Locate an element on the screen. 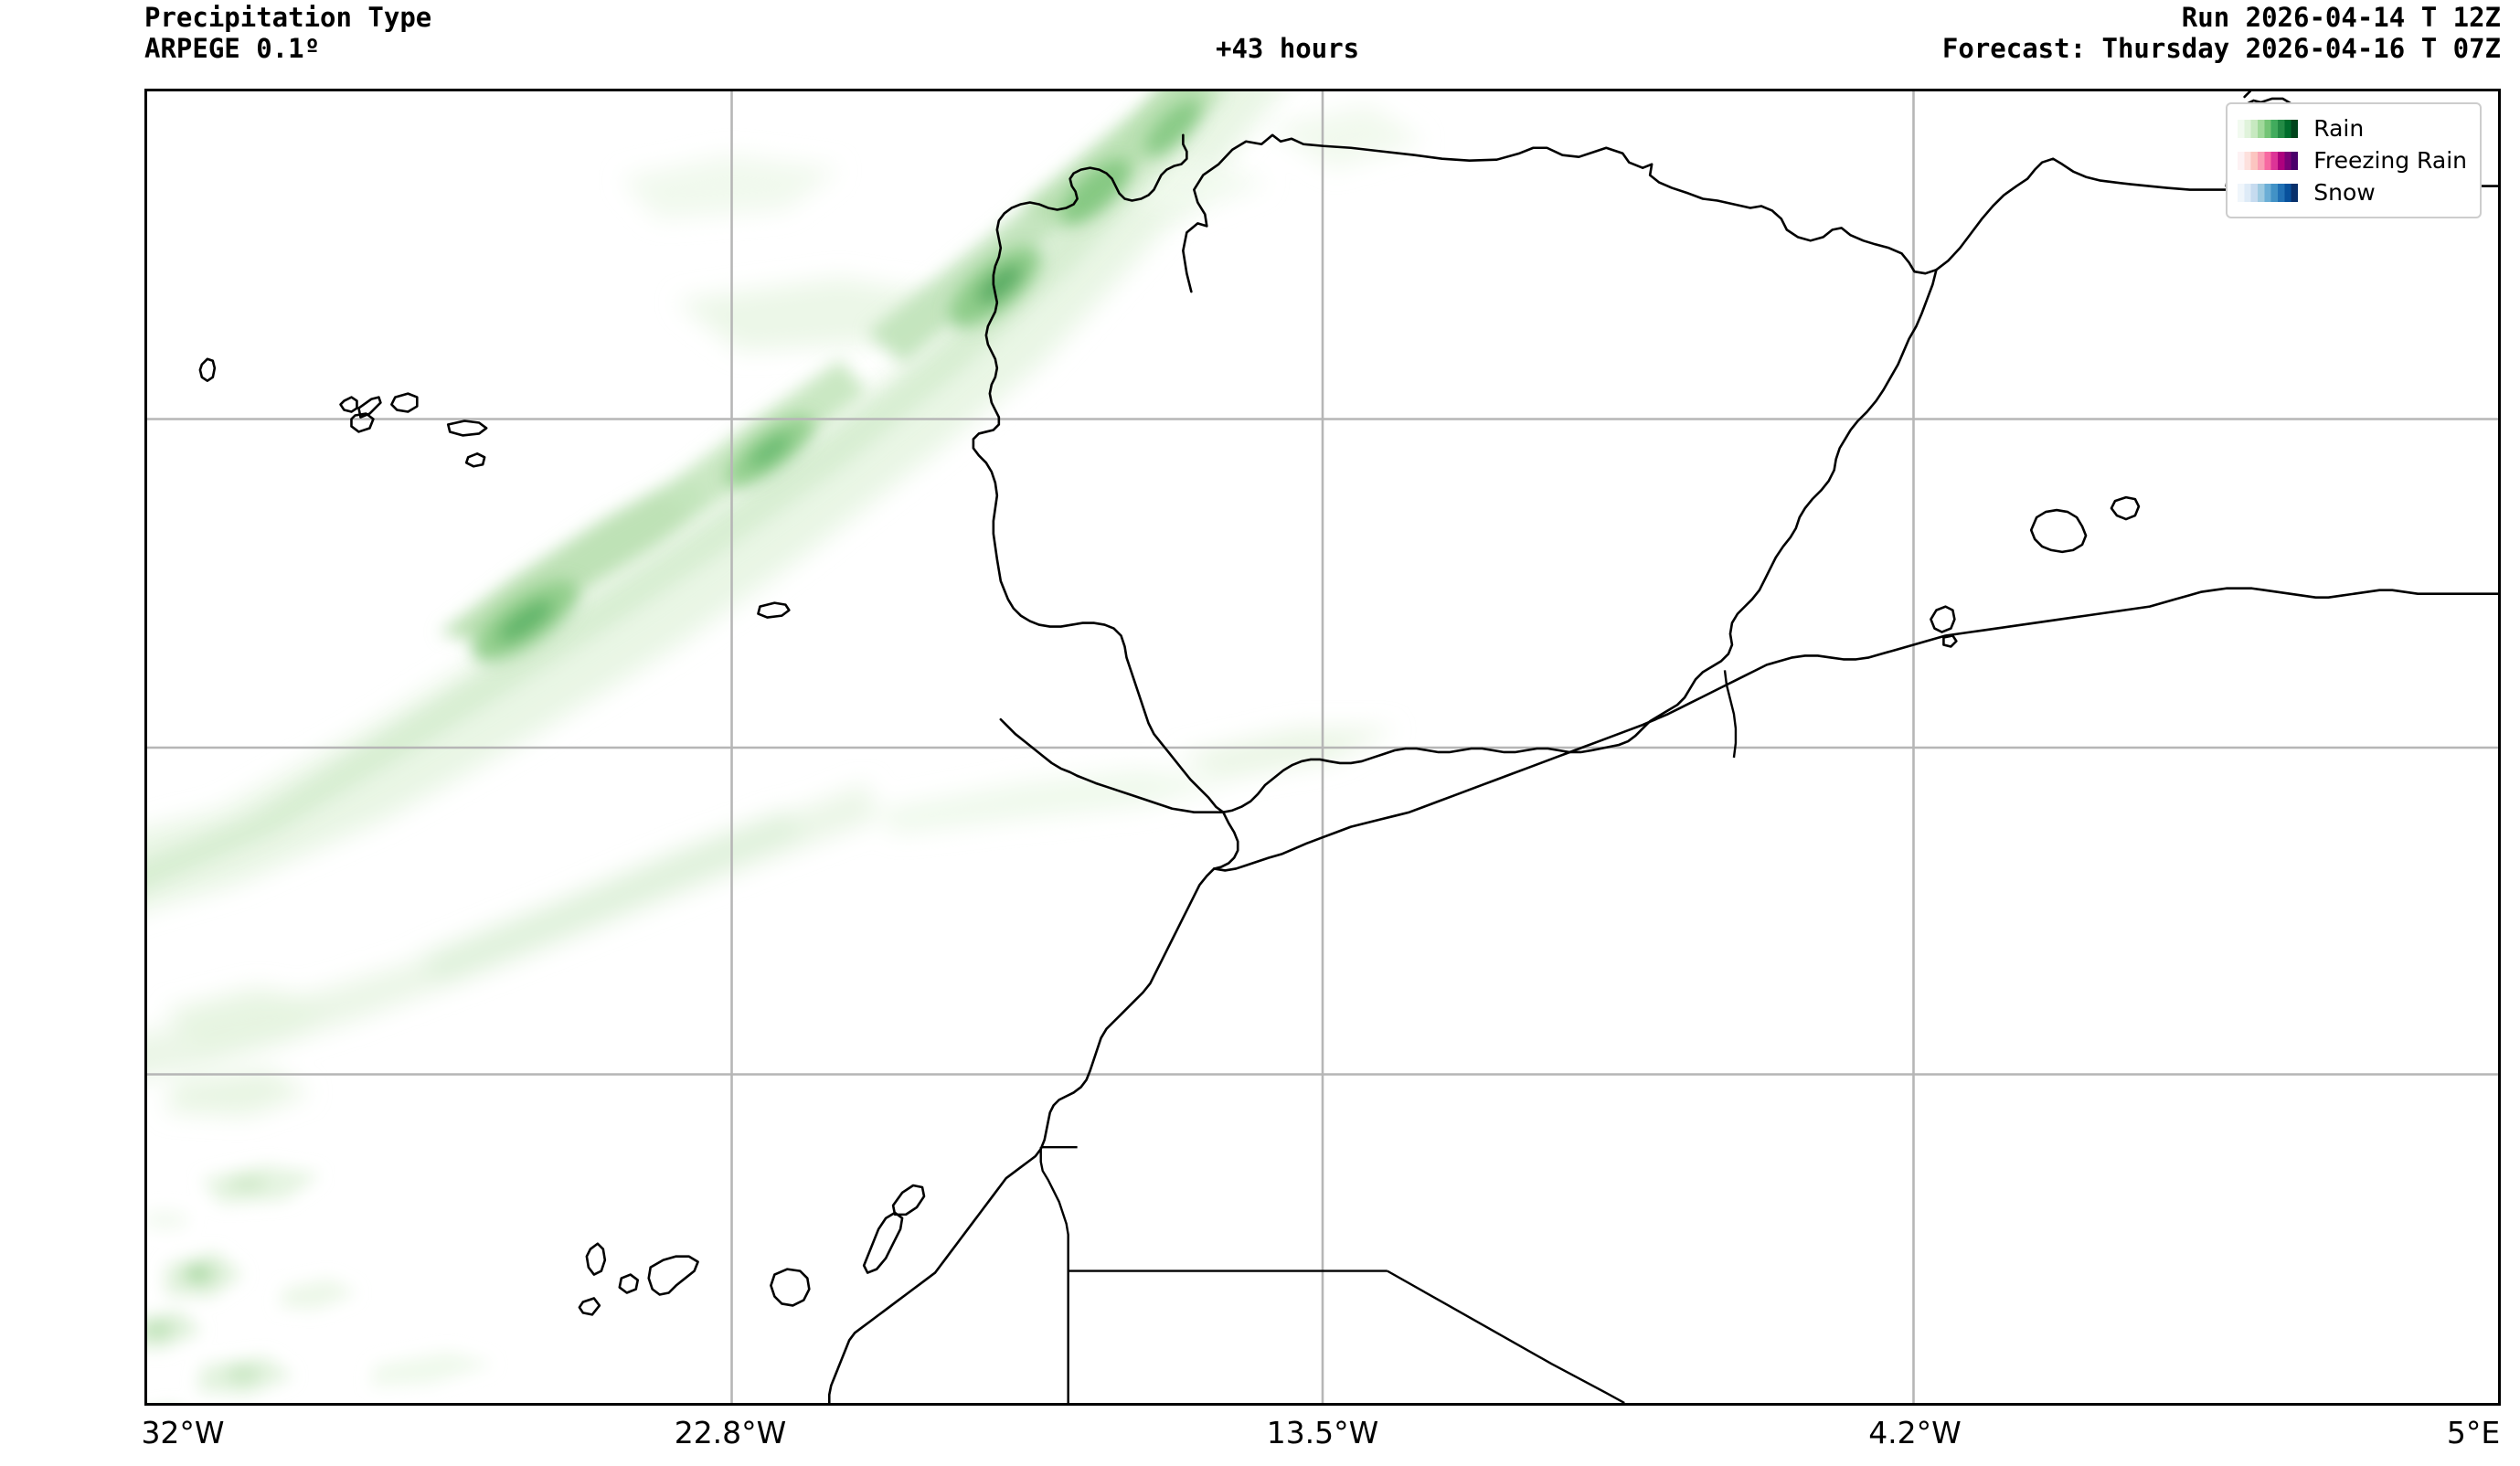 Image resolution: width=2520 pixels, height=1466 pixels. azores-pico-island is located at coordinates (370, 408).